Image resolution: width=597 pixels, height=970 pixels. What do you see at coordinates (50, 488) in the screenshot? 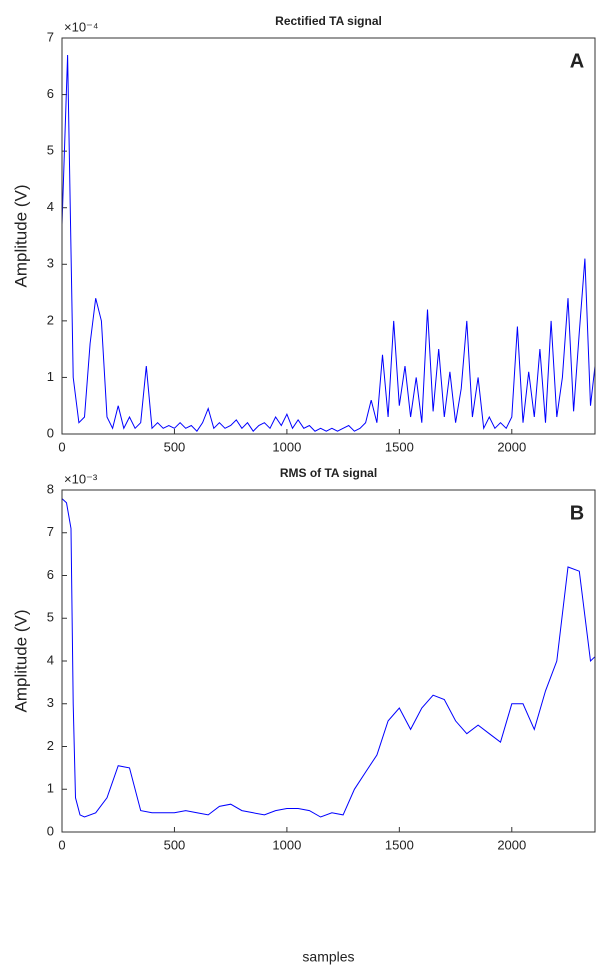
I see `y-tick-label: 8` at bounding box center [50, 488].